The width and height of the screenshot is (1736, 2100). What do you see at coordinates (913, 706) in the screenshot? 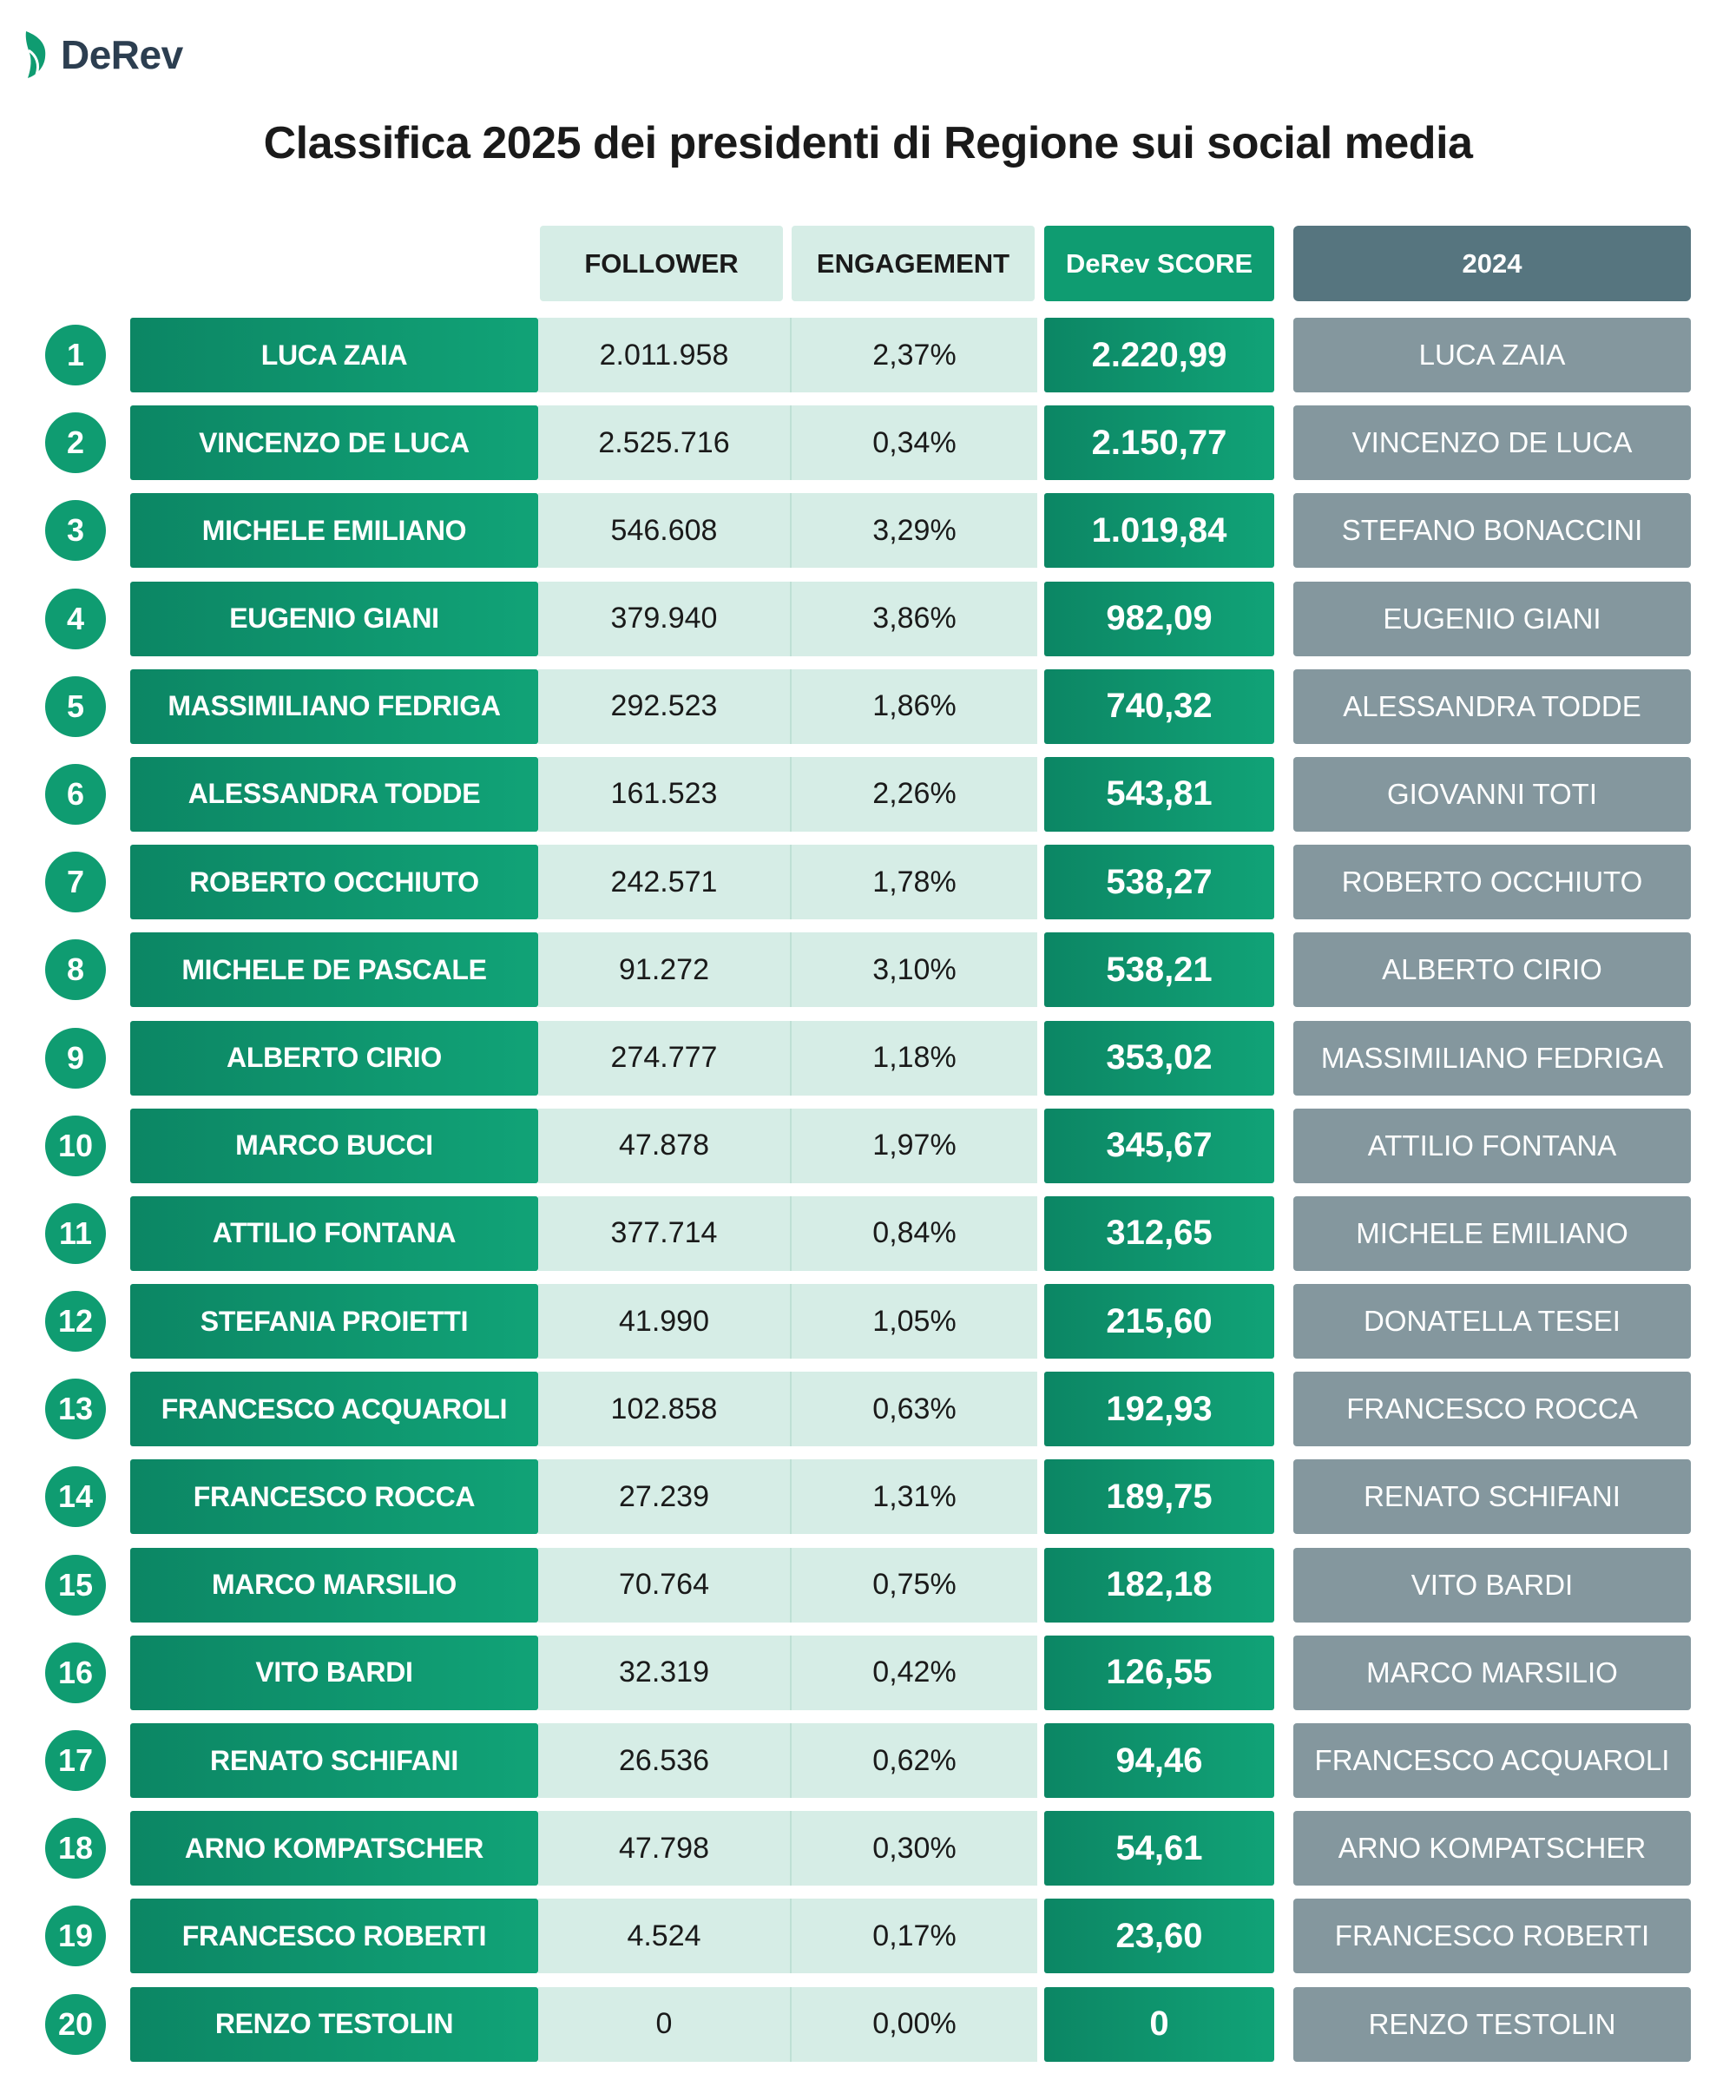
I see `engagement-cell: 1,86%` at bounding box center [913, 706].